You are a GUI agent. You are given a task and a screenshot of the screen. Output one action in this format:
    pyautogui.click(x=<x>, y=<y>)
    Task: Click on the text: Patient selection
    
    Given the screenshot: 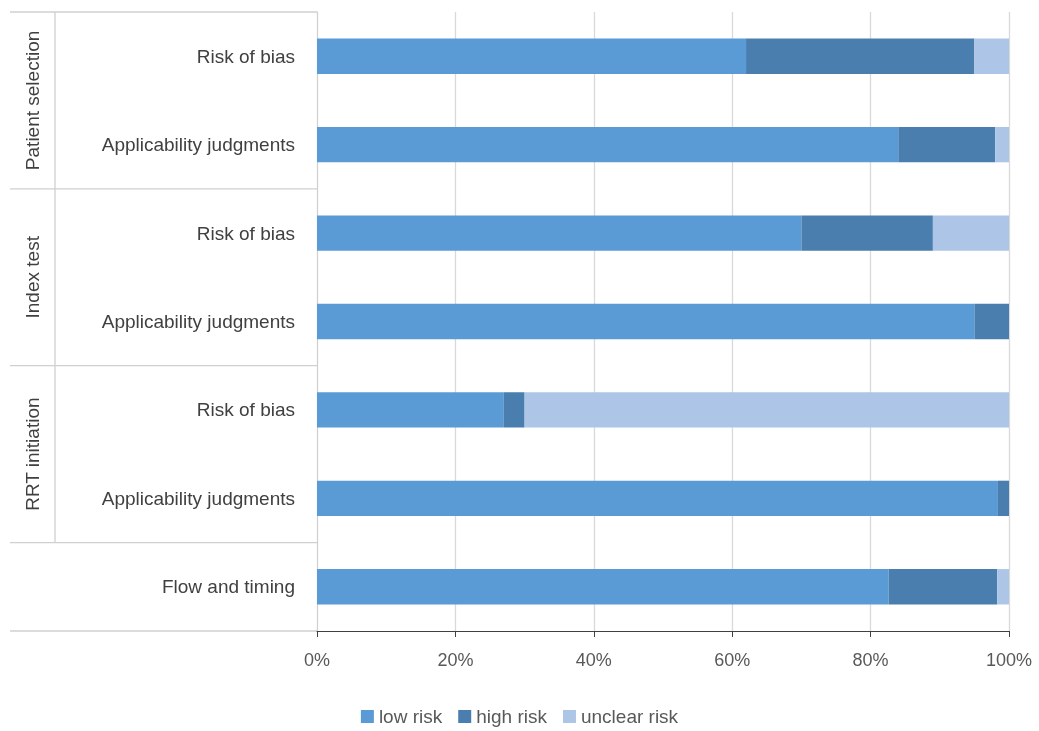 What is the action you would take?
    pyautogui.click(x=32, y=100)
    